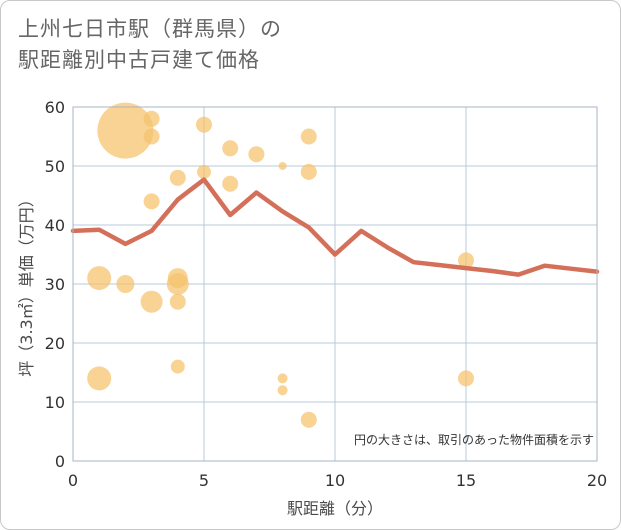  I want to click on y-tick-label: 0, so click(60, 461).